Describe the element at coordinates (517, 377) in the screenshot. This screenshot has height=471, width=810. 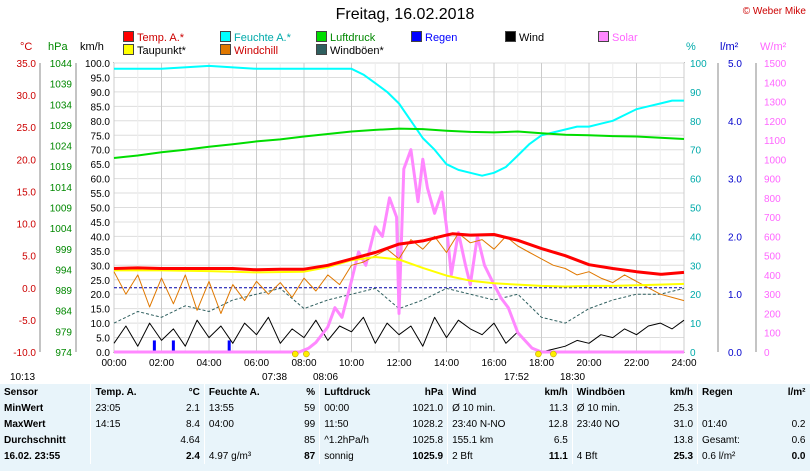
I see `sunset-label: 17:52` at that location.